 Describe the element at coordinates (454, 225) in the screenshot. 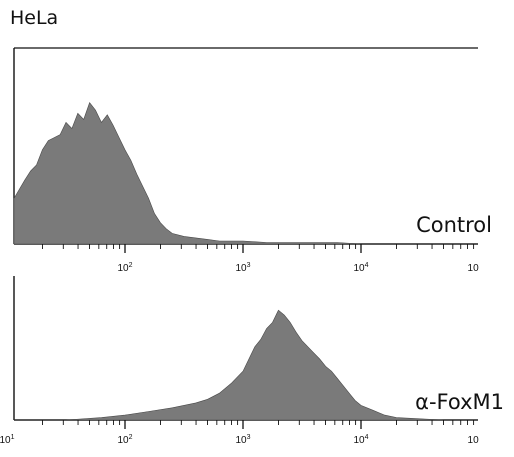

I see `control-label: Control` at that location.